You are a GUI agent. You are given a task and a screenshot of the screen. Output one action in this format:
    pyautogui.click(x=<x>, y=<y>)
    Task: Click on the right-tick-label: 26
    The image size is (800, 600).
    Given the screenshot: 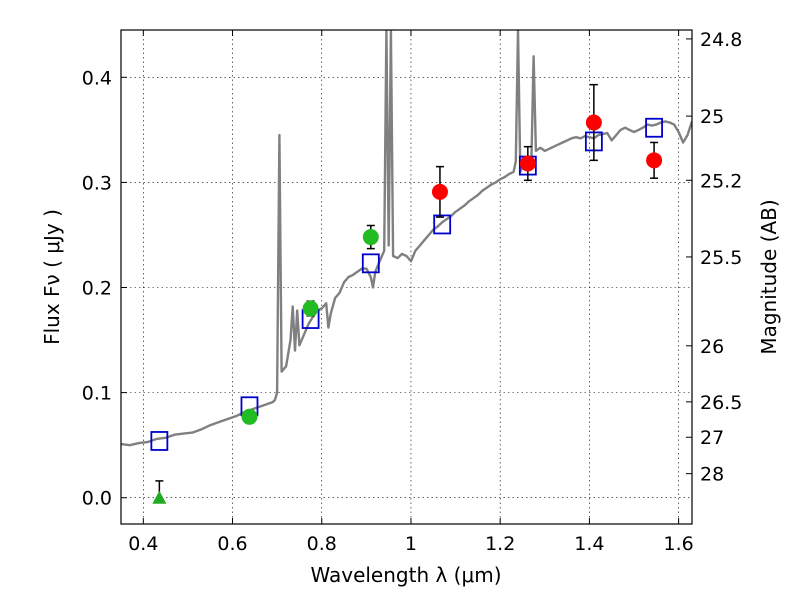 What is the action you would take?
    pyautogui.click(x=712, y=347)
    